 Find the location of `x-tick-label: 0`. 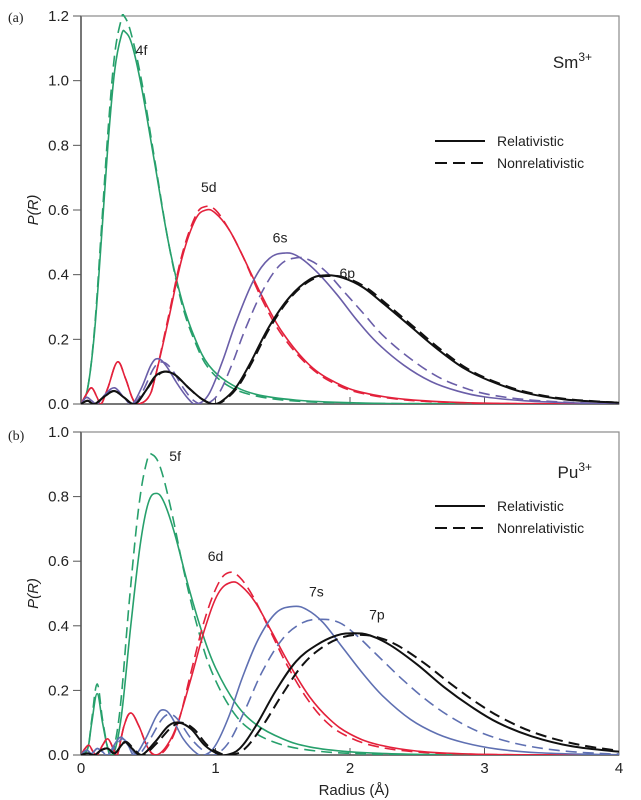

x-tick-label: 0 is located at coordinates (81, 768).